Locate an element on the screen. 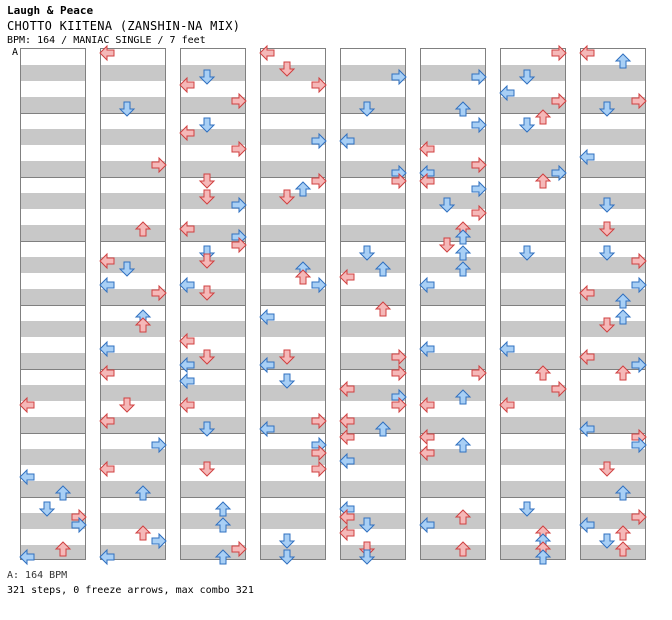  chart-title: CHOTTO KIITENA (ZANSHIN-NA MIX) is located at coordinates (124, 26).